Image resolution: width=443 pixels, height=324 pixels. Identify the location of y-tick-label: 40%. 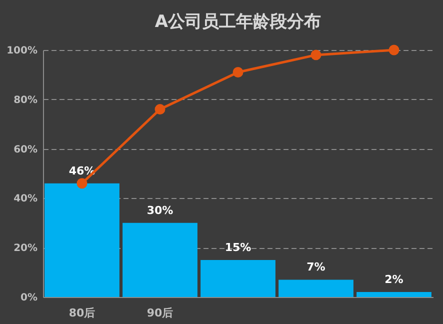
(26, 199).